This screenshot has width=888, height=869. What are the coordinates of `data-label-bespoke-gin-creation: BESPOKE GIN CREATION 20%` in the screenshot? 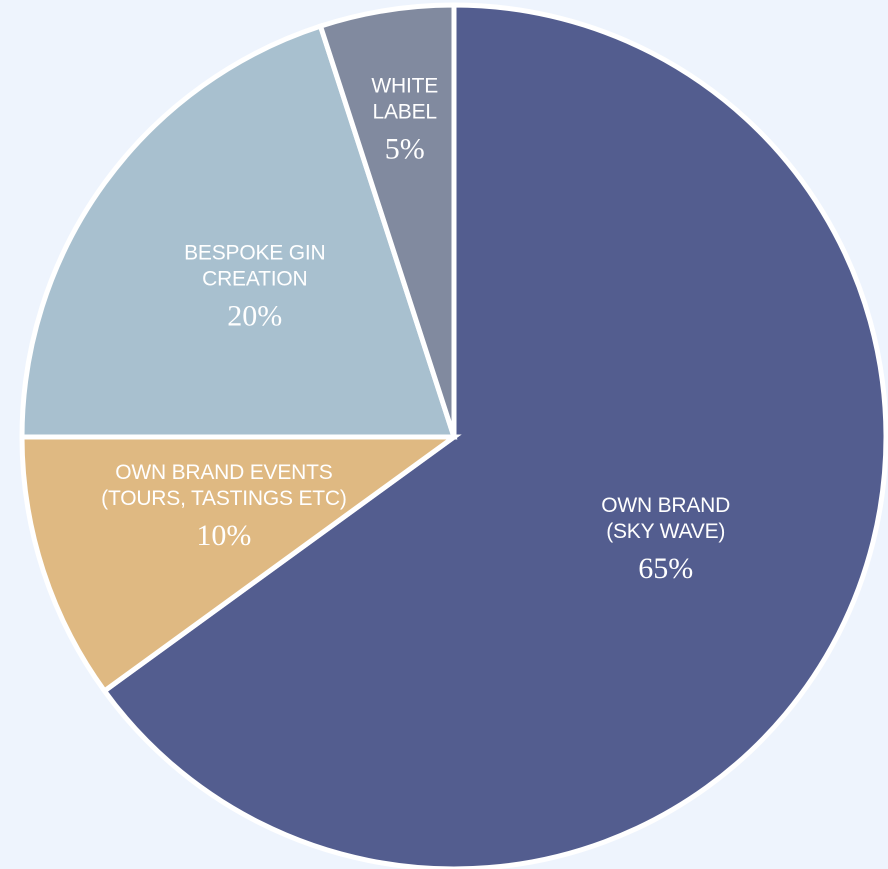 It's located at (255, 286).